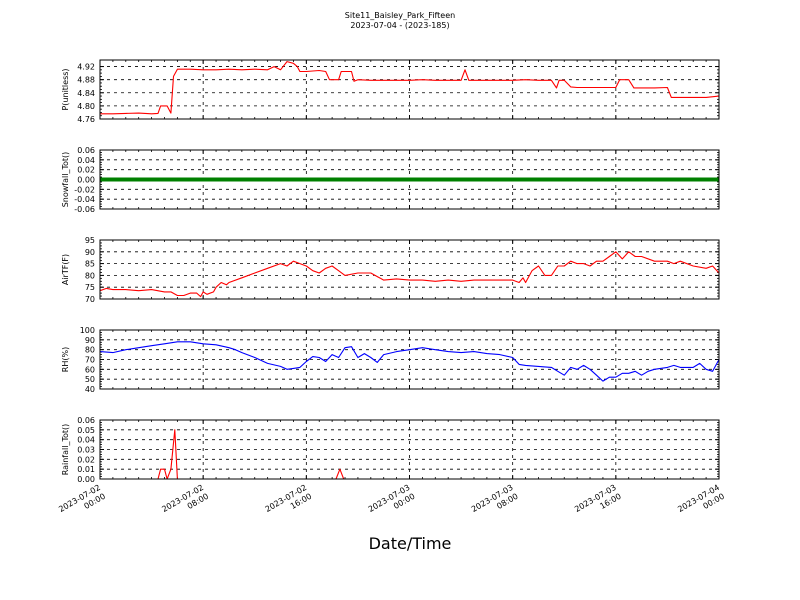 Image resolution: width=800 pixels, height=600 pixels. I want to click on y-tick-label: 4.88, so click(86, 80).